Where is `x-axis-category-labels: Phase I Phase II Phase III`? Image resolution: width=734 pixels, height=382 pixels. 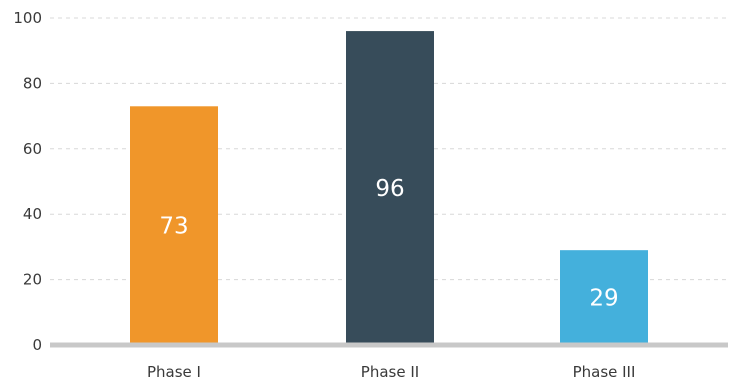 x-axis-category-labels: Phase I Phase II Phase III is located at coordinates (391, 372).